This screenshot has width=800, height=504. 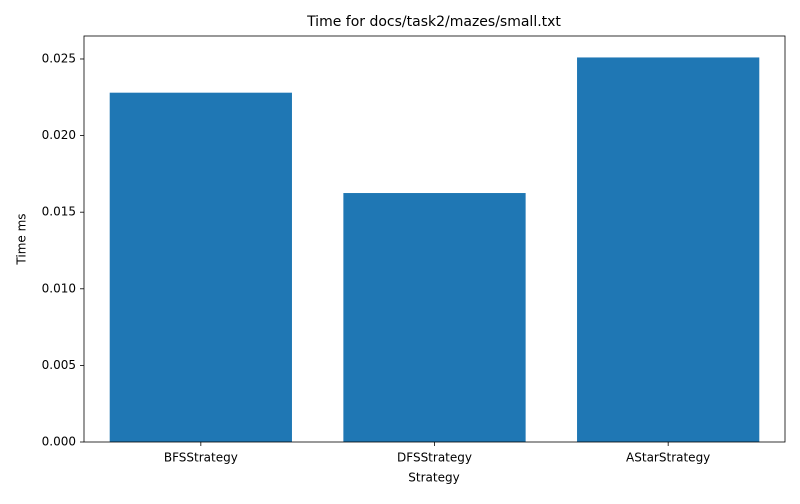 I want to click on y-tick-label: 0.025, so click(x=59, y=58).